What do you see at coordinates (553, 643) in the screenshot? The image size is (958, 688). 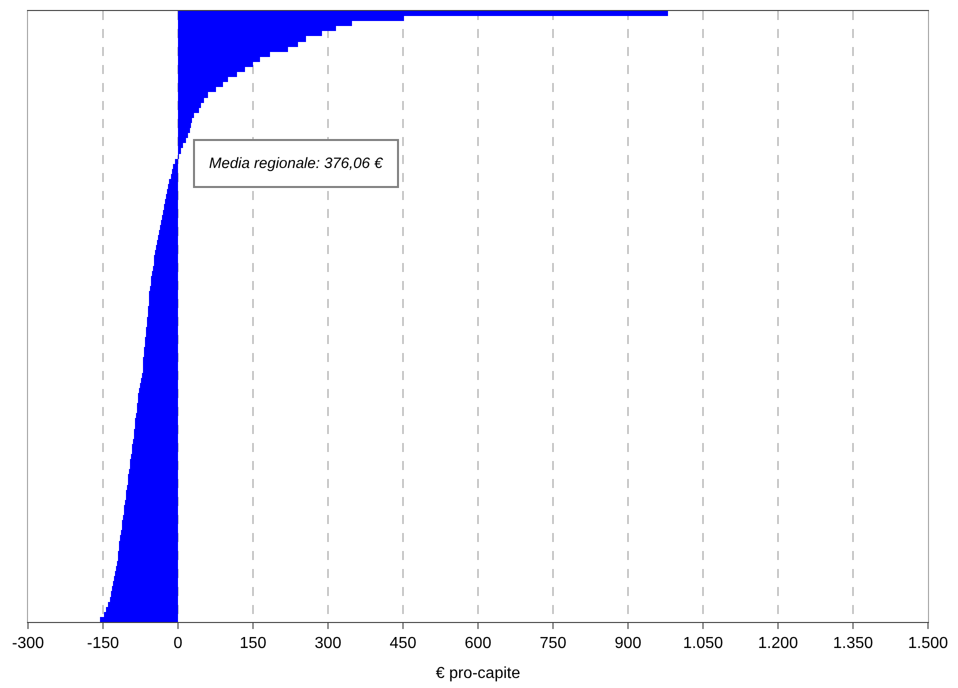 I see `x-tick-label: 750` at bounding box center [553, 643].